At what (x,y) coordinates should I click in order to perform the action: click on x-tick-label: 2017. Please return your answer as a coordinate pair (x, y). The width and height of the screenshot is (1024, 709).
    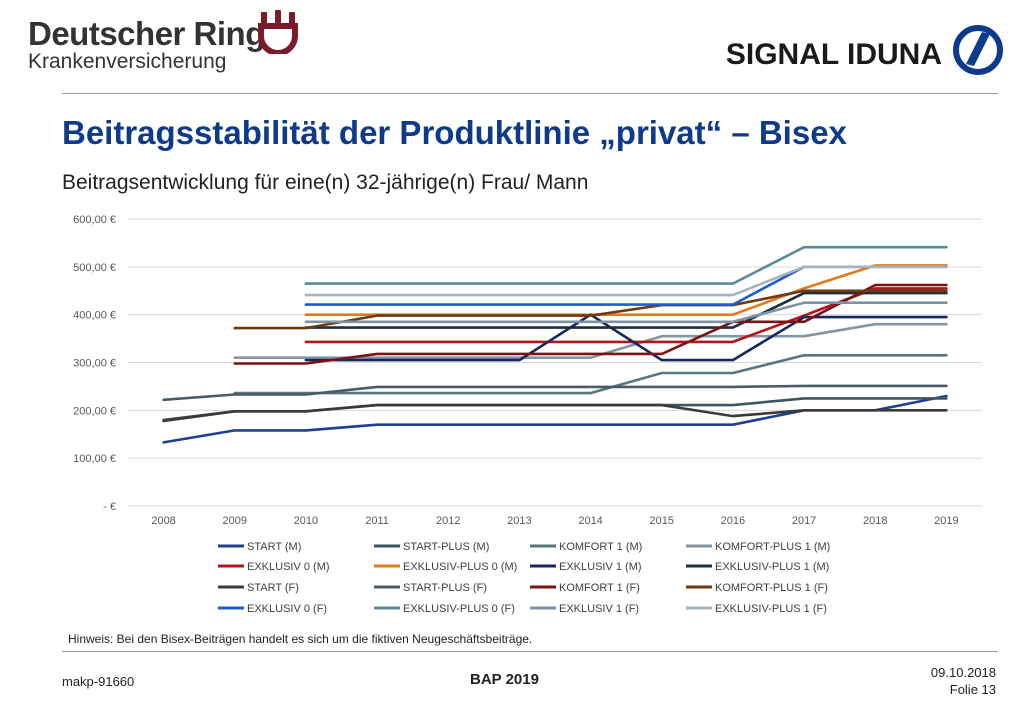
    Looking at the image, I should click on (804, 521).